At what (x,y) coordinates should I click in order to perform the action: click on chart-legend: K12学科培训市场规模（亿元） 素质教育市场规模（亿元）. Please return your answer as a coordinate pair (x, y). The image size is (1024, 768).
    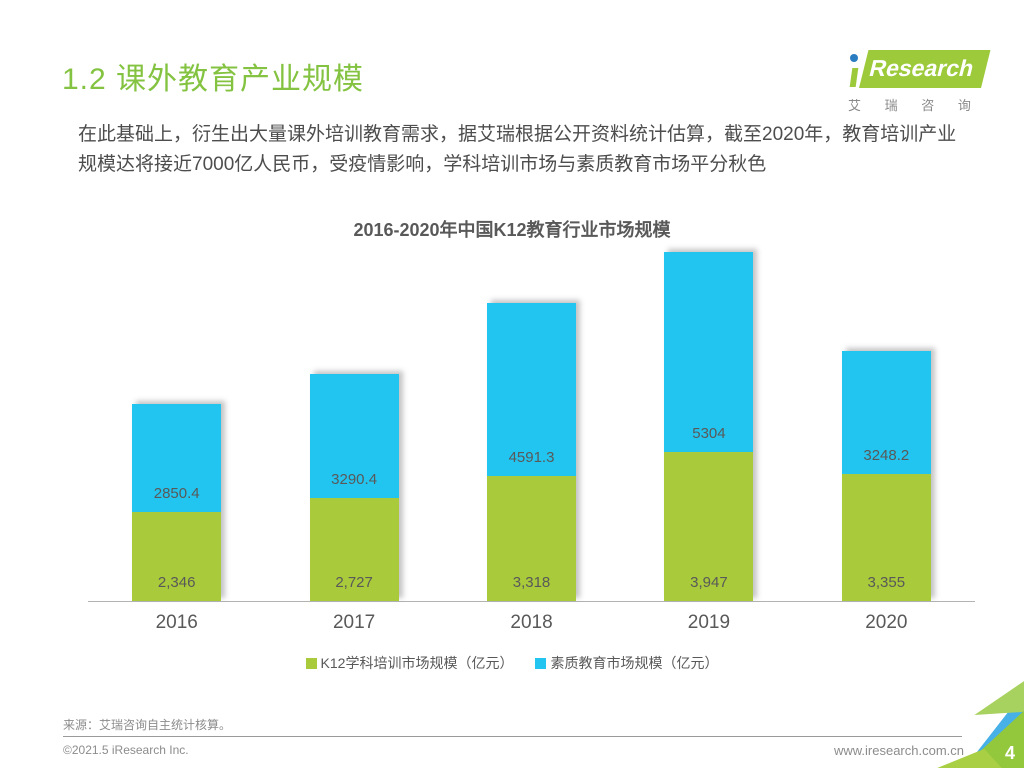
    Looking at the image, I should click on (512, 663).